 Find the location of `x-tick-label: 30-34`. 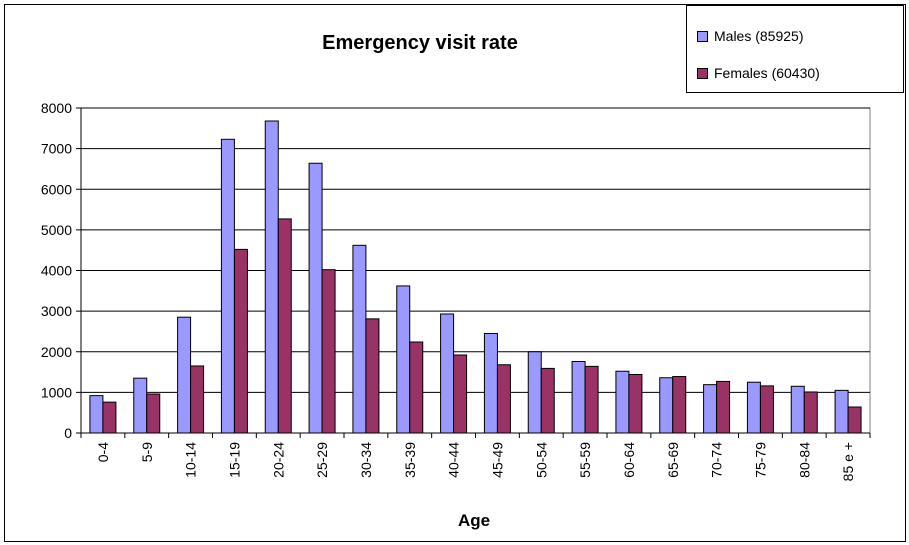

x-tick-label: 30-34 is located at coordinates (366, 460).